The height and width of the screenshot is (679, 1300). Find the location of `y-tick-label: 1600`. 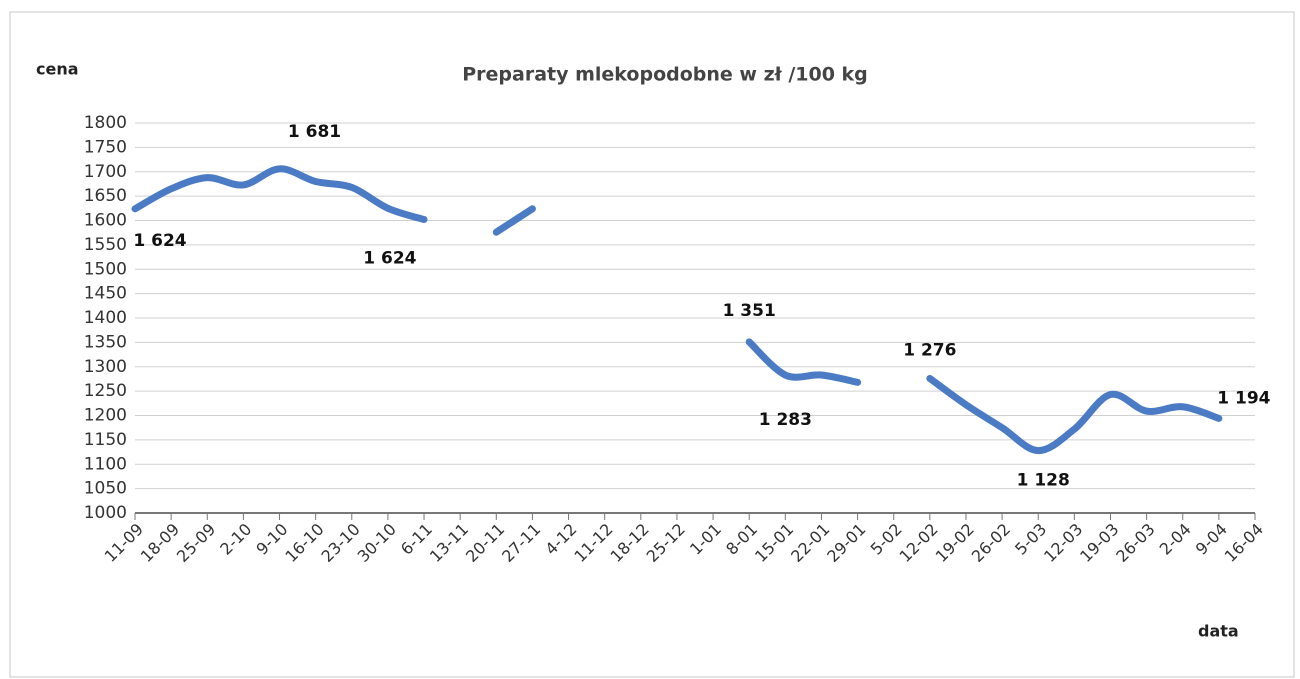

y-tick-label: 1600 is located at coordinates (105, 221).